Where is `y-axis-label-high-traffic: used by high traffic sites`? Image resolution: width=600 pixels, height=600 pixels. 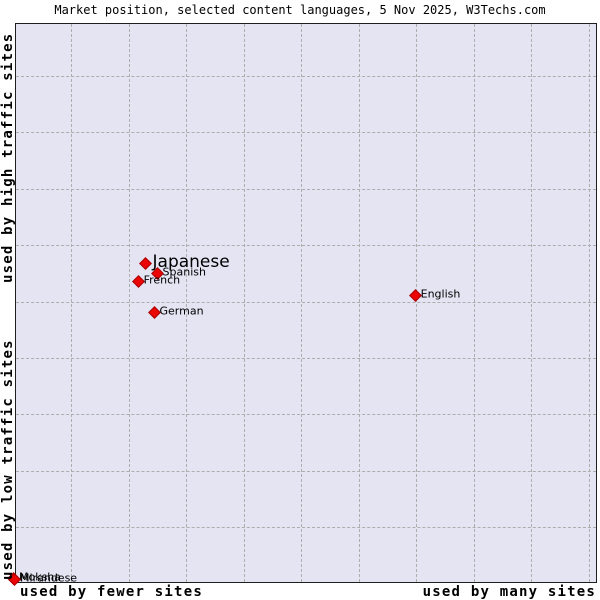
y-axis-label-high-traffic: used by high traffic sites is located at coordinates (8, 157).